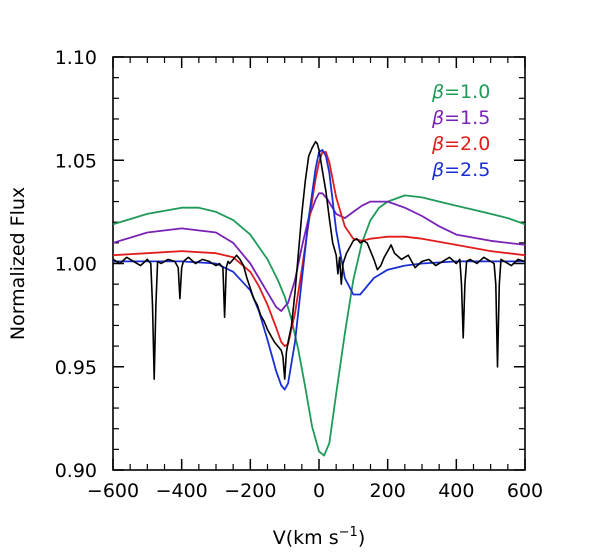 The image size is (598, 555). I want to click on x-tick-label: −200, so click(250, 491).